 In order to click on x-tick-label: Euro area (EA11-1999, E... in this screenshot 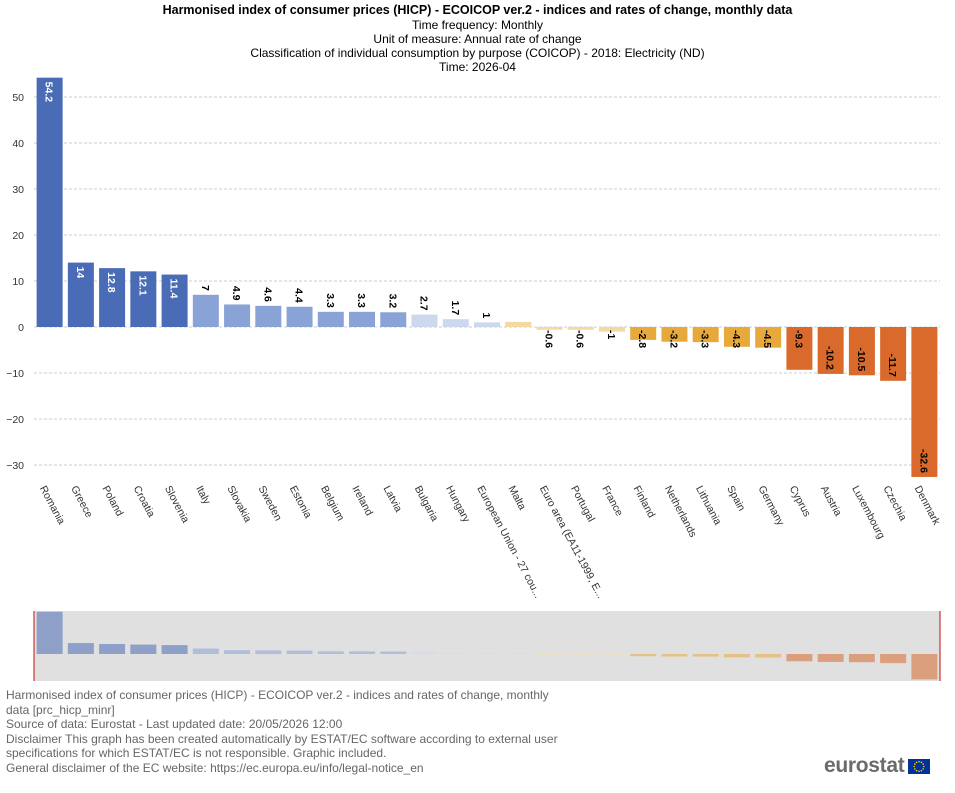, I will do `click(572, 542)`.